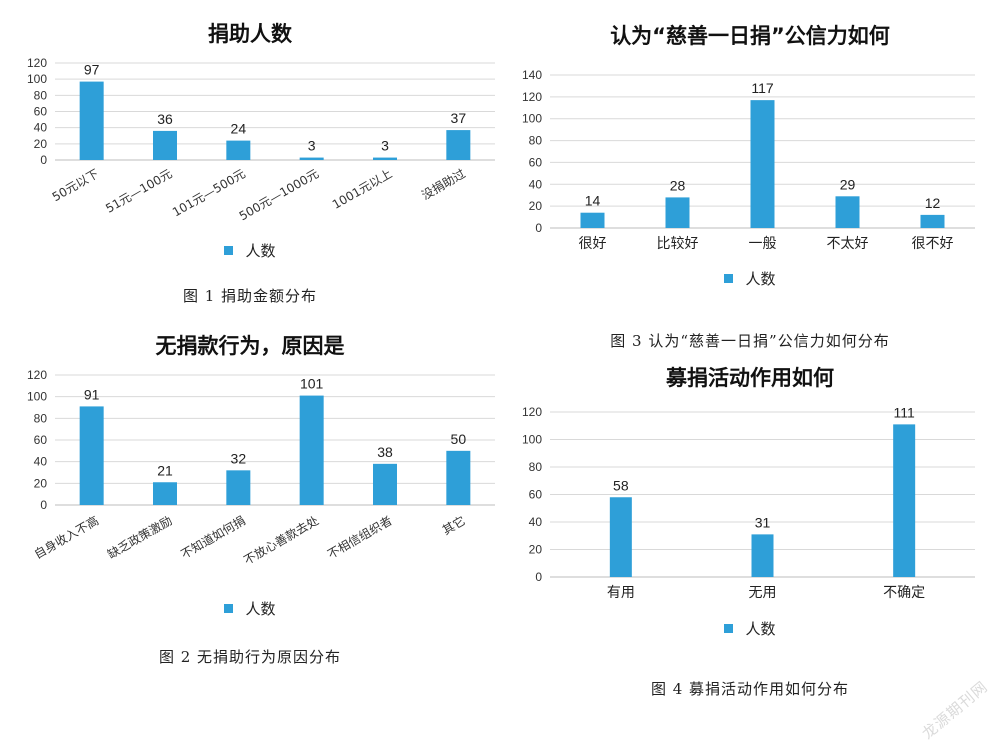  I want to click on x-tick-label: 500元—1000元, so click(279, 194).